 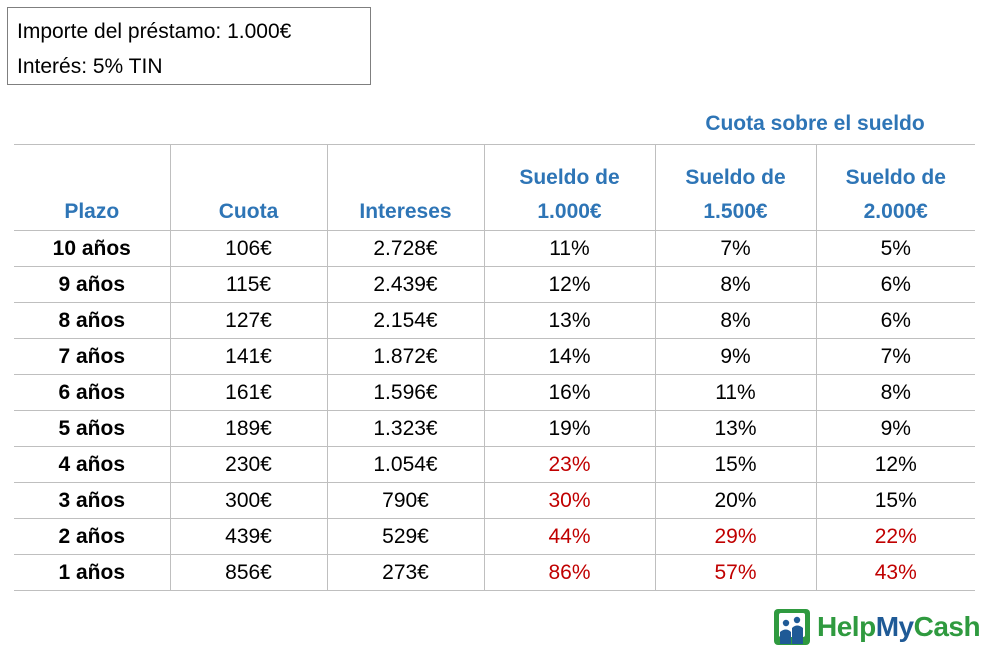 I want to click on column-header-salary-1500: Sueldo de 1.500€, so click(x=735, y=187).